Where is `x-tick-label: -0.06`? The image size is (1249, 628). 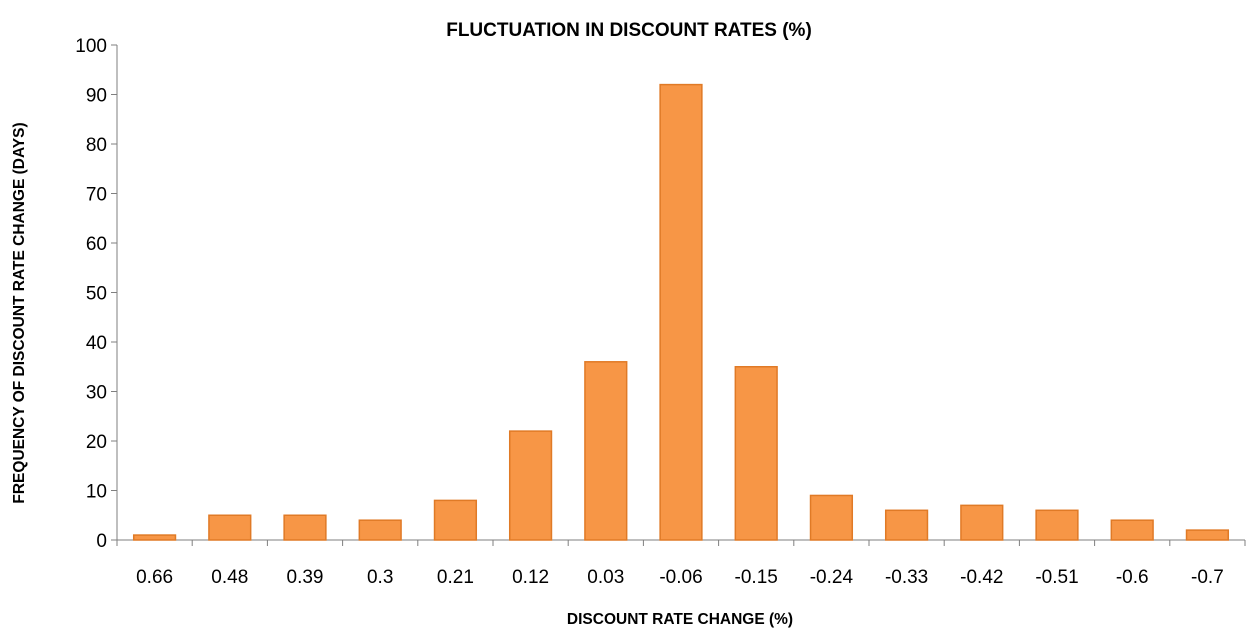
x-tick-label: -0.06 is located at coordinates (680, 577).